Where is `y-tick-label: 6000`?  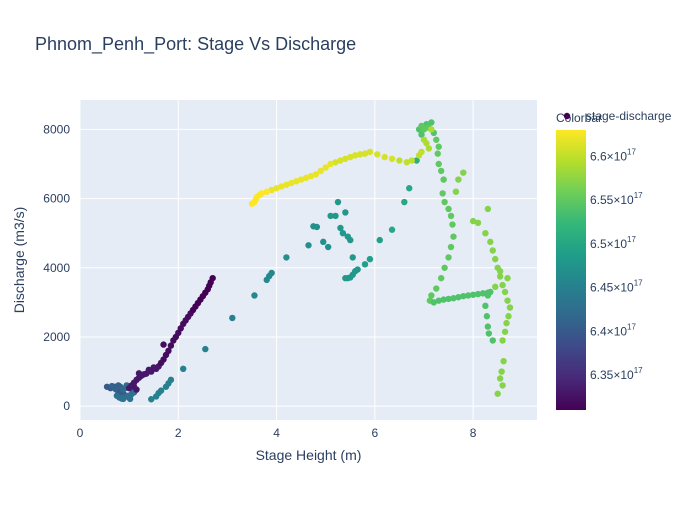
y-tick-label: 6000 is located at coordinates (56, 199).